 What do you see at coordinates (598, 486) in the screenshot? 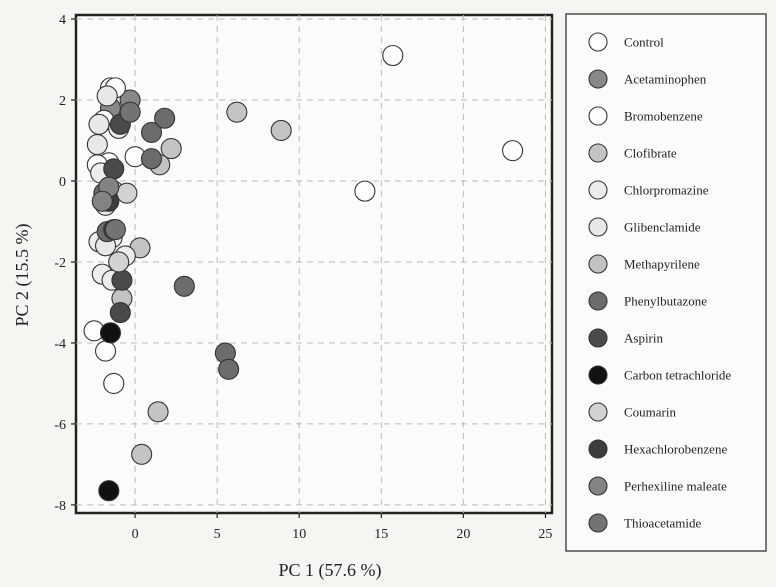
I see `legend-marker-perhexiline-maleate` at bounding box center [598, 486].